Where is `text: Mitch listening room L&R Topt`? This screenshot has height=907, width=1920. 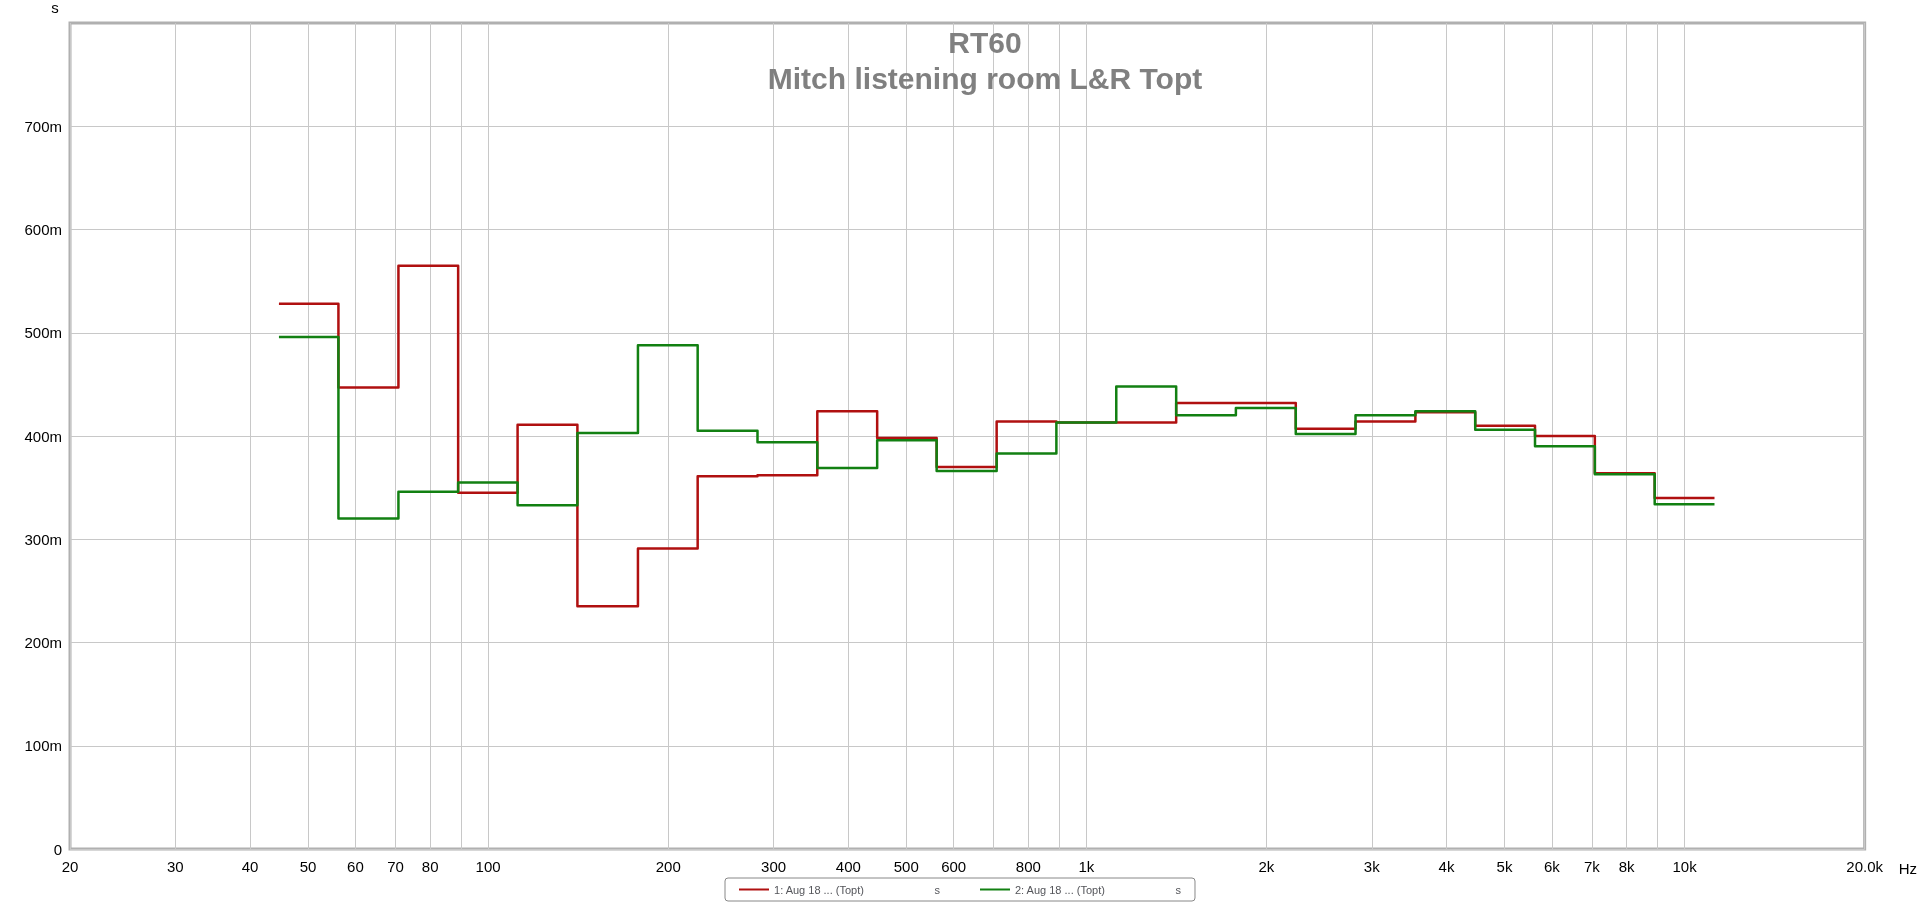
text: Mitch listening room L&R Topt is located at coordinates (985, 78).